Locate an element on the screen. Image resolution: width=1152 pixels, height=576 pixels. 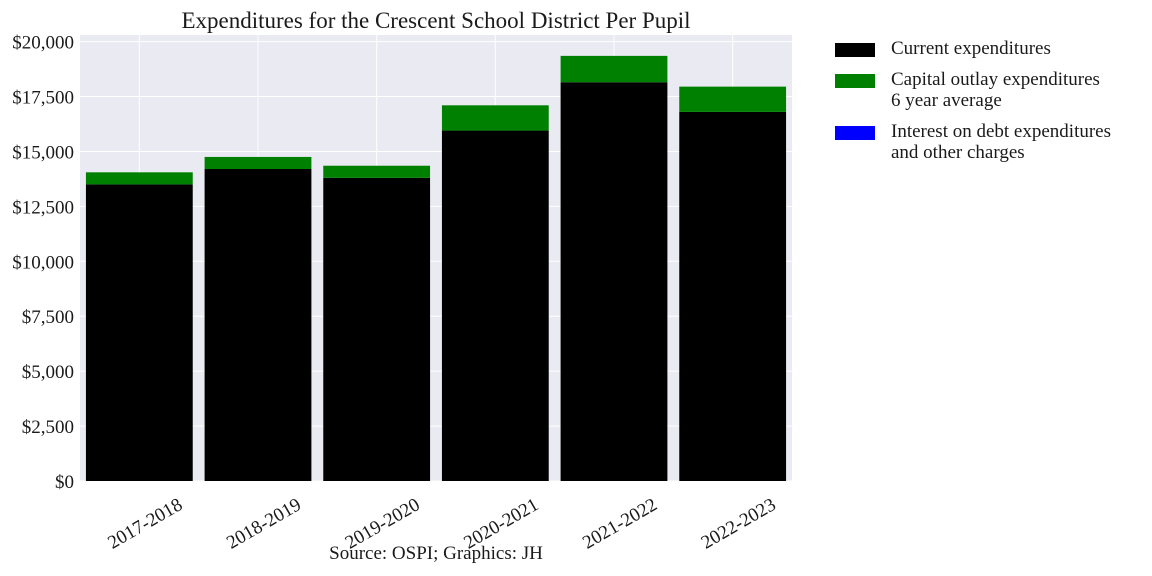
legend-swatch-interest-debt is located at coordinates (855, 133).